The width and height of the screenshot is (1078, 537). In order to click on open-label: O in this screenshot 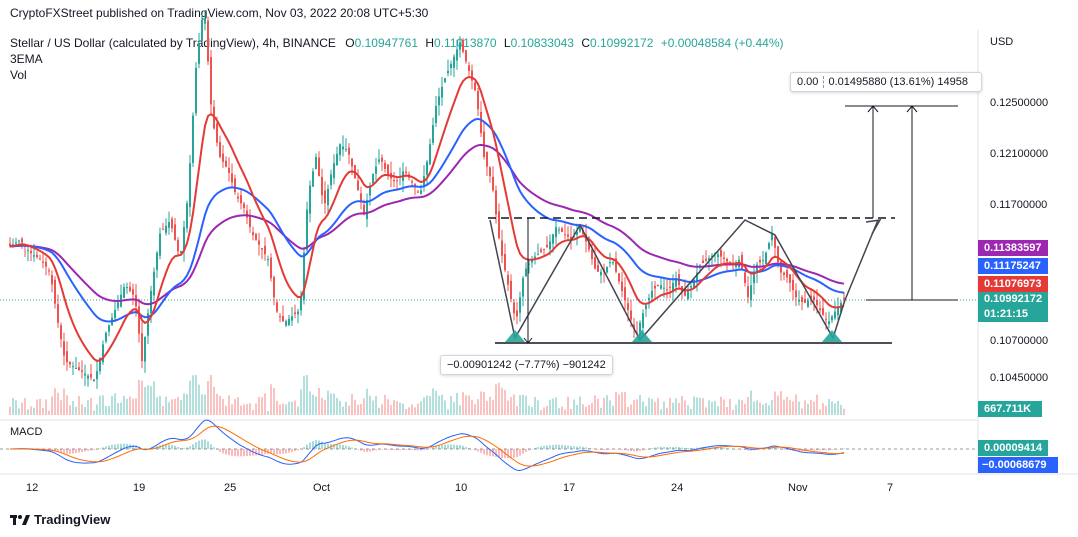, I will do `click(350, 43)`.